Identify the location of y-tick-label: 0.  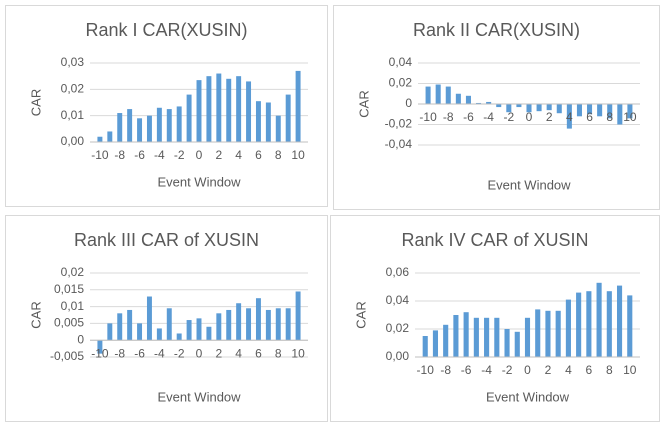
(408, 103).